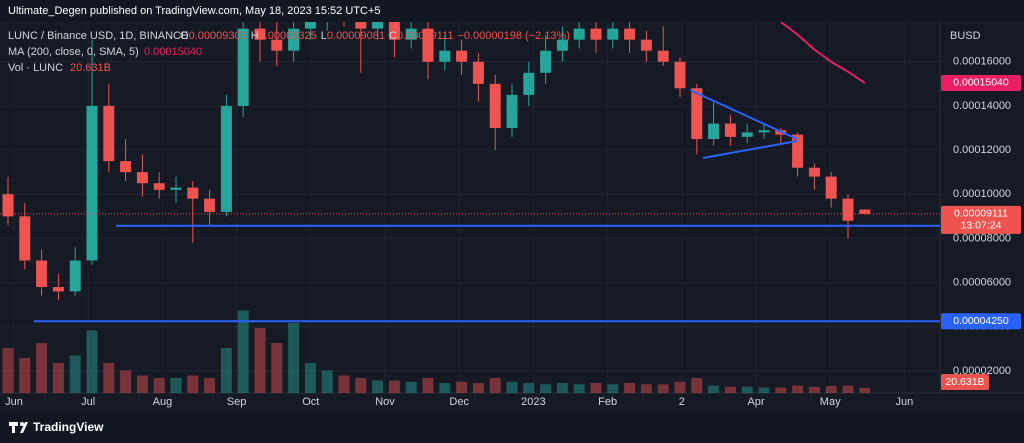 This screenshot has width=1024, height=443. I want to click on triangle-lower, so click(750, 149).